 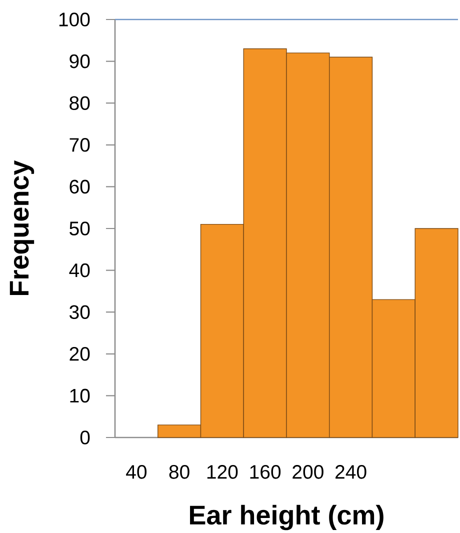 I want to click on x-axis-title: Ear height (cm), so click(x=287, y=517).